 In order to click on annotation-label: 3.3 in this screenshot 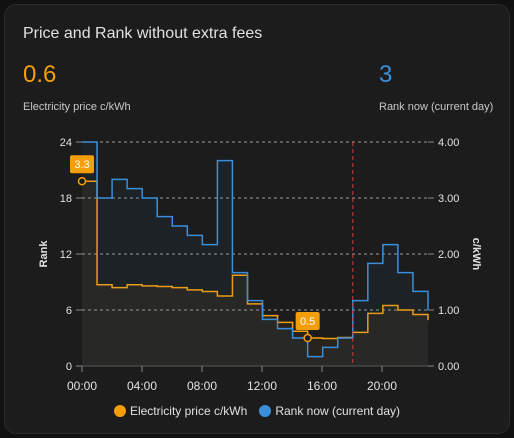, I will do `click(81, 165)`.